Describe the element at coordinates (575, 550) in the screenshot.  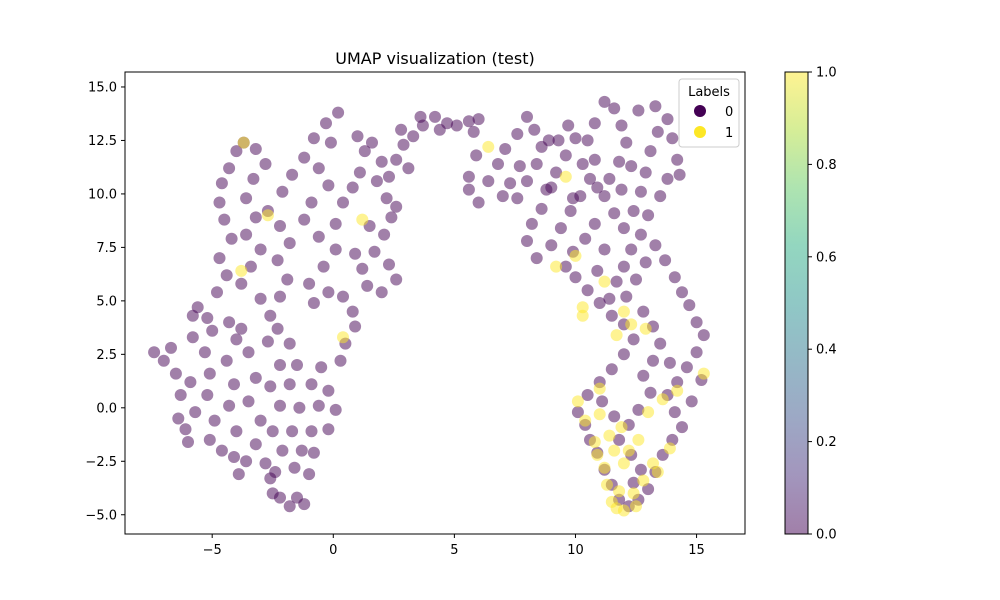
I see `x-tick-label: 10` at that location.